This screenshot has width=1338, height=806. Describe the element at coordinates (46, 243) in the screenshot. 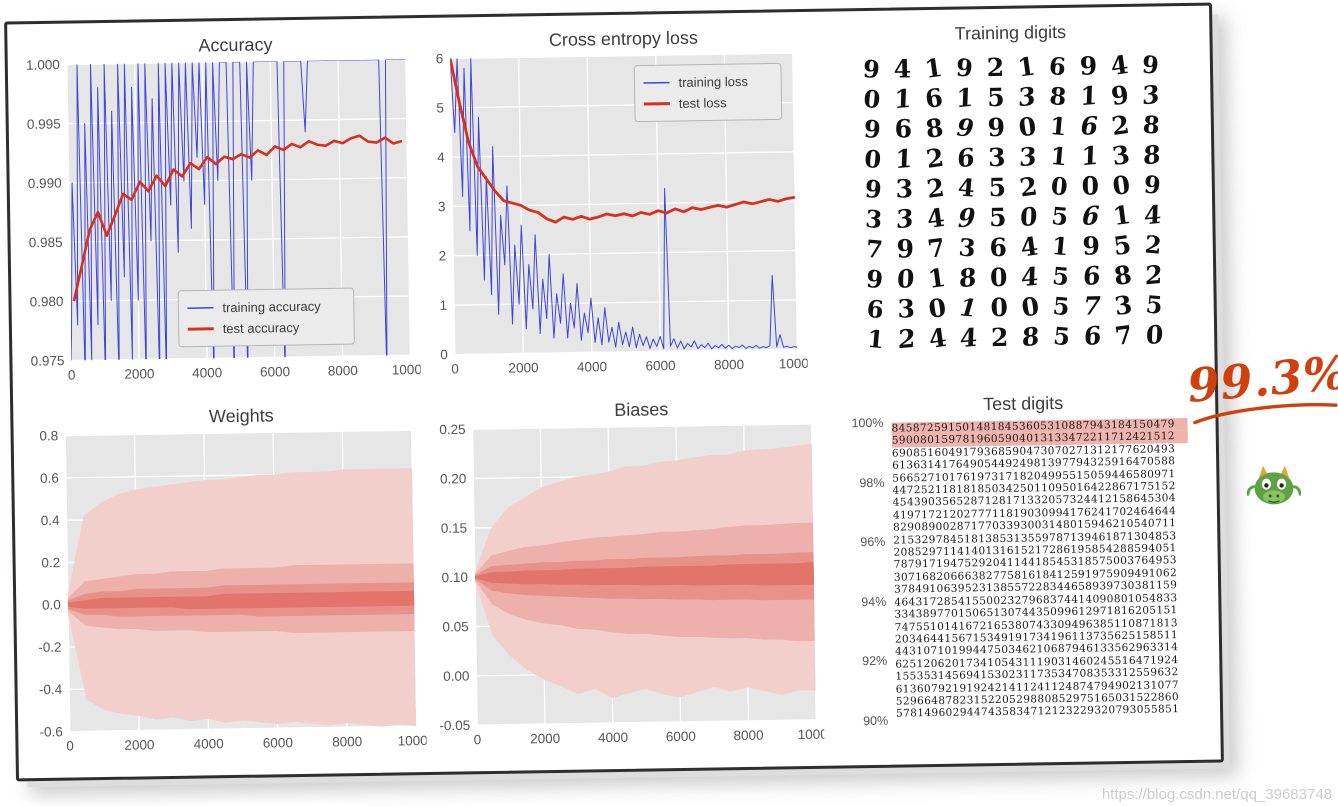

I see `svg-text: 0.985` at that location.